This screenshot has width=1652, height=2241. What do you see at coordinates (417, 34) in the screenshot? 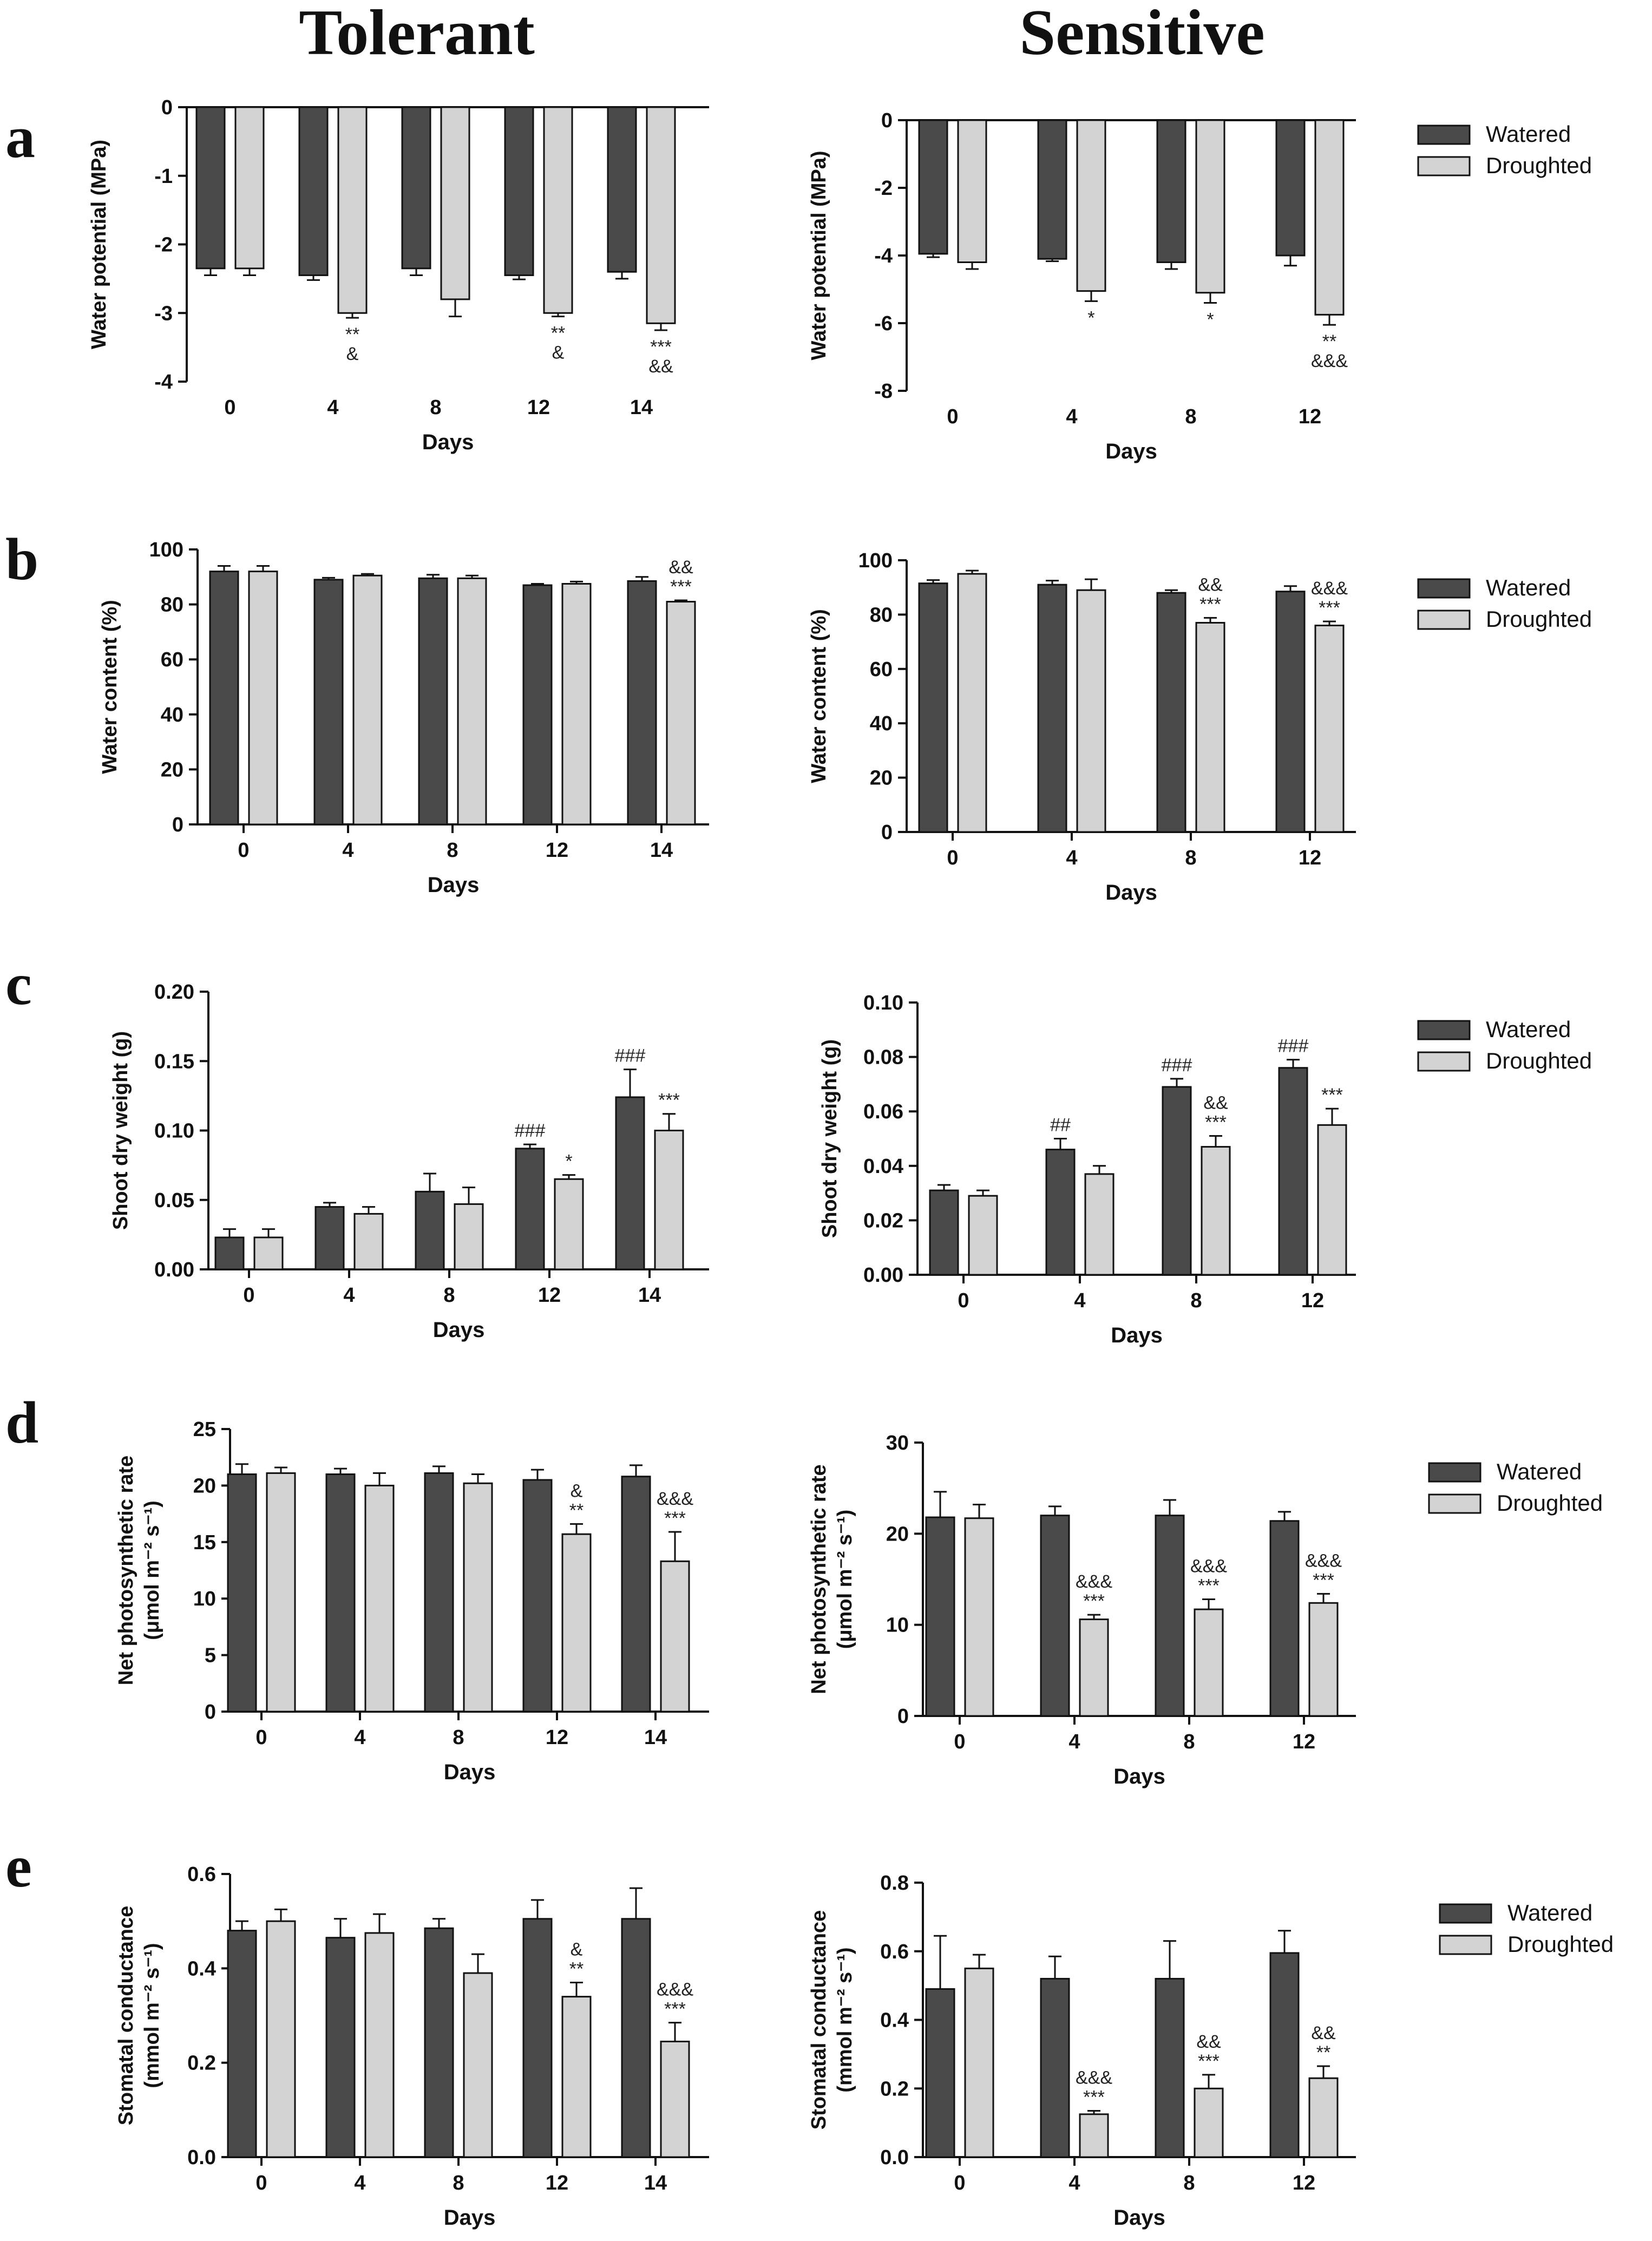
I see `column-title-tolerant: Tolerant` at bounding box center [417, 34].